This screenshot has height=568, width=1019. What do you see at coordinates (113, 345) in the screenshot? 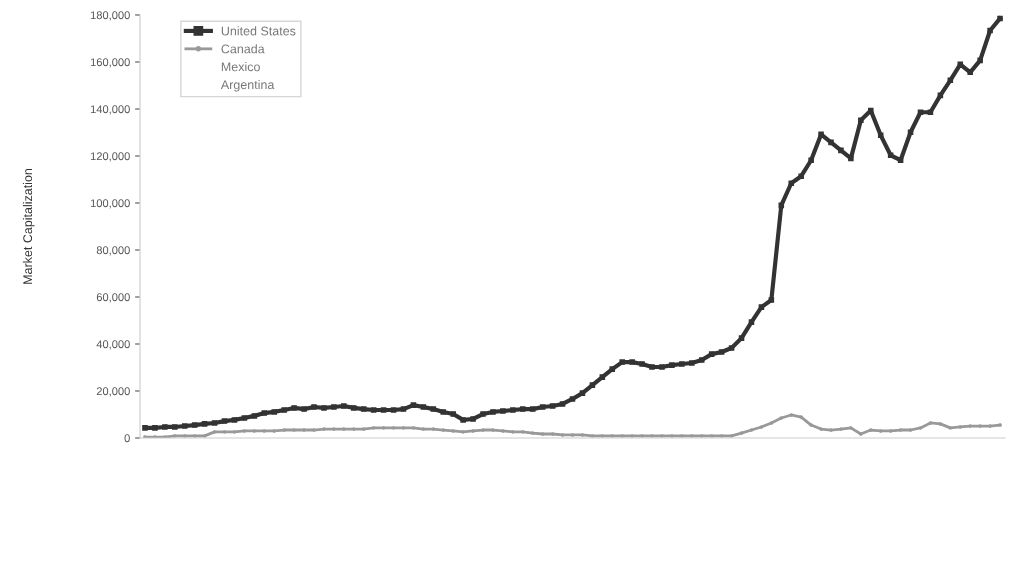
I see `y-tick-label: 40,000` at bounding box center [113, 345].